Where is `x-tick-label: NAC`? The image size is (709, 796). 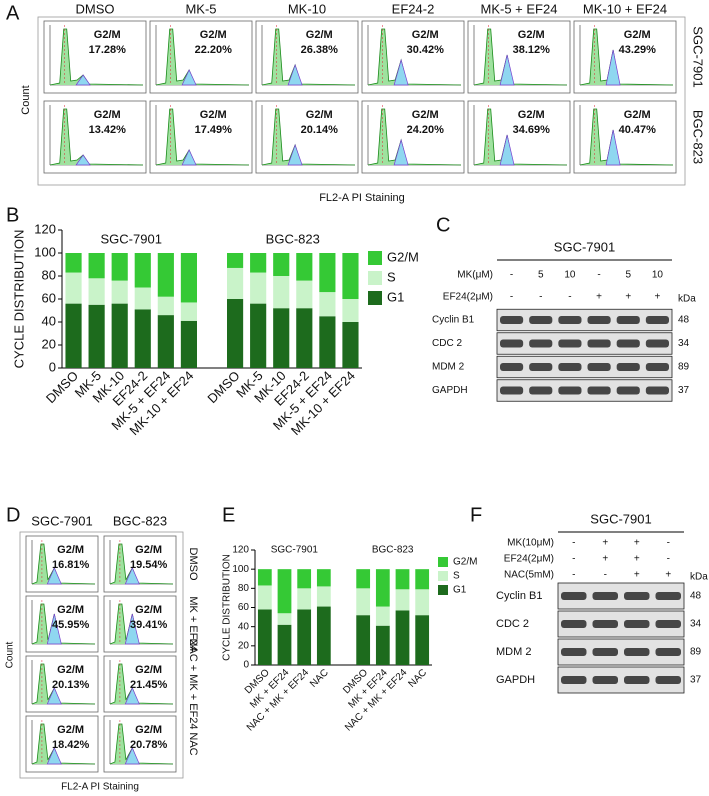
x-tick-label: NAC is located at coordinates (417, 678).